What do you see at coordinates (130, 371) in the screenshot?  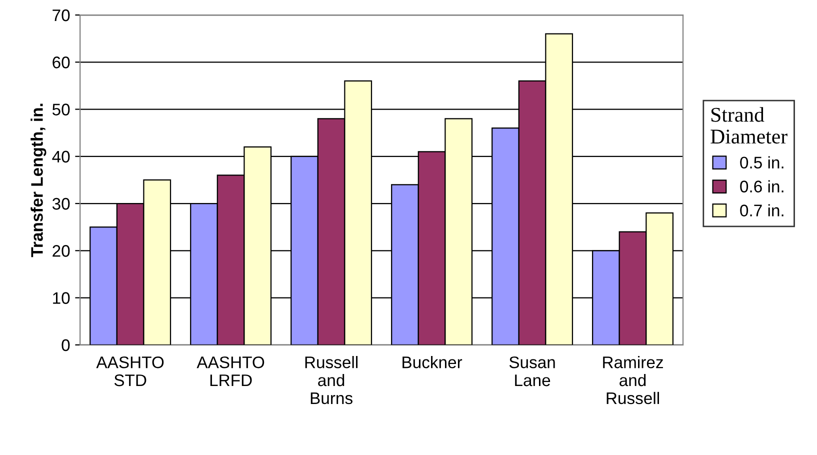 I see `x-tick-label: AASHTO STD` at bounding box center [130, 371].